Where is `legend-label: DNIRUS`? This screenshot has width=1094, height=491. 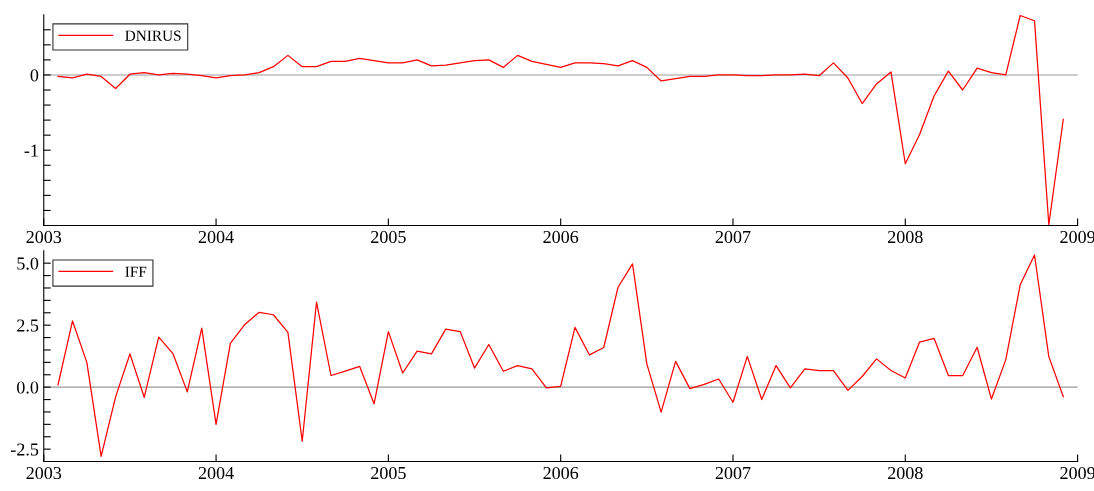 legend-label: DNIRUS is located at coordinates (153, 35).